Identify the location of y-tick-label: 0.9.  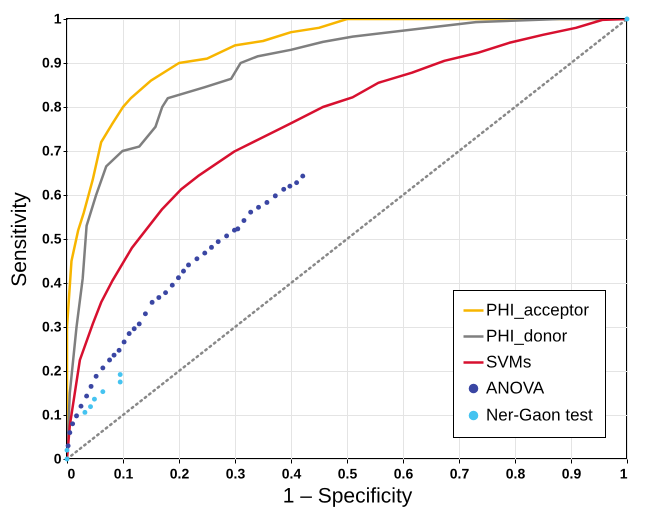
(52, 62).